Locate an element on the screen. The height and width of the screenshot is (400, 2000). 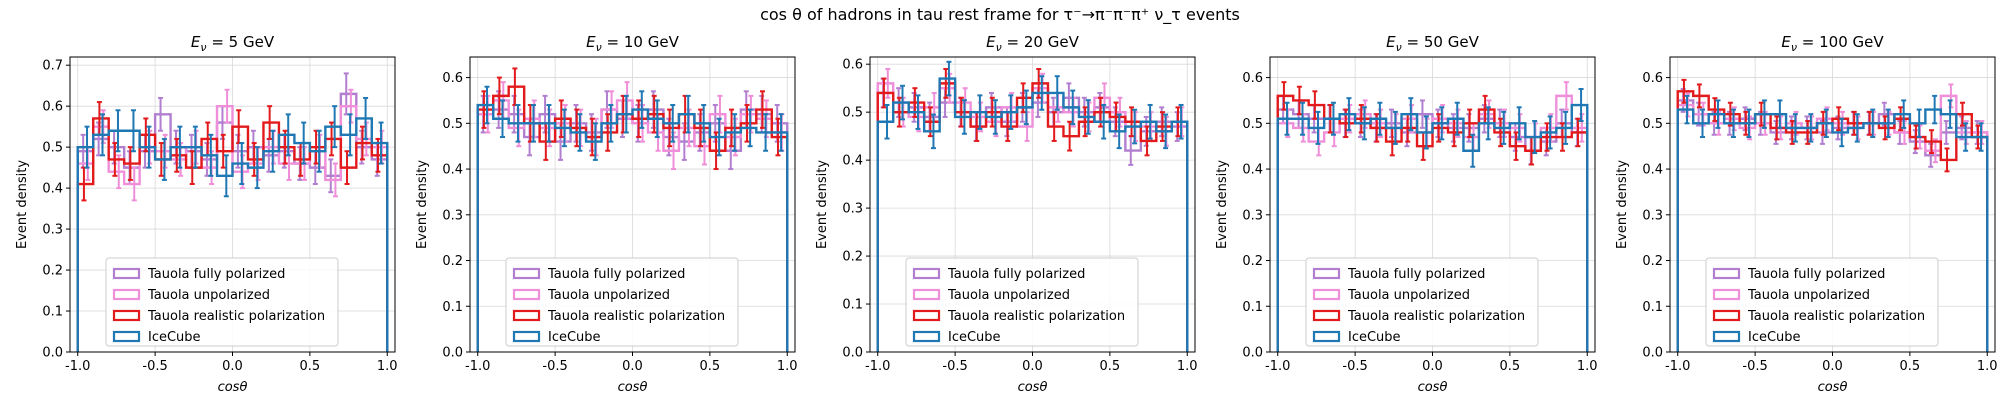
panel-title: Eν = 20 GeV is located at coordinates (1032, 43).